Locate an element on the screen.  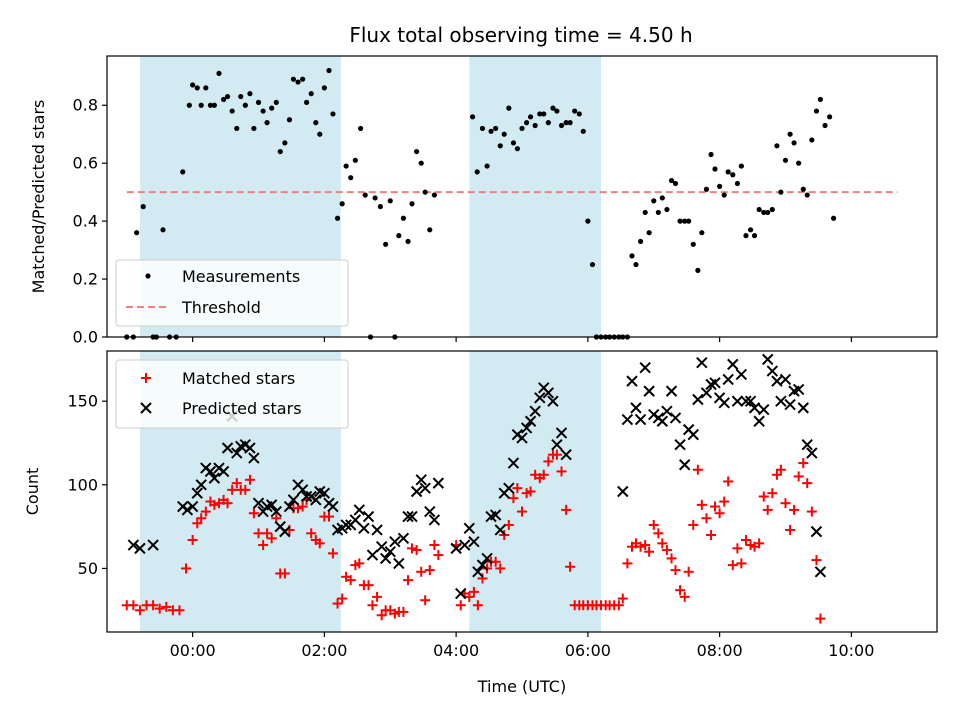
count-legend-box is located at coordinates (232, 394).